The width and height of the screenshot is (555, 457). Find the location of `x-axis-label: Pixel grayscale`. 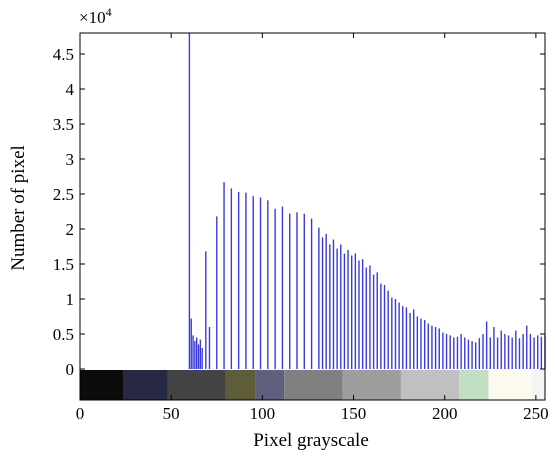

x-axis-label: Pixel grayscale is located at coordinates (311, 440).